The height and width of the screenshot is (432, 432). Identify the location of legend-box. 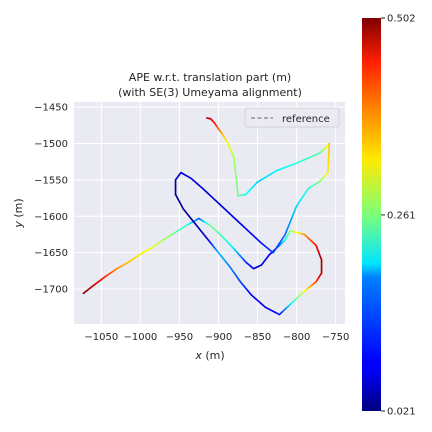
(292, 117).